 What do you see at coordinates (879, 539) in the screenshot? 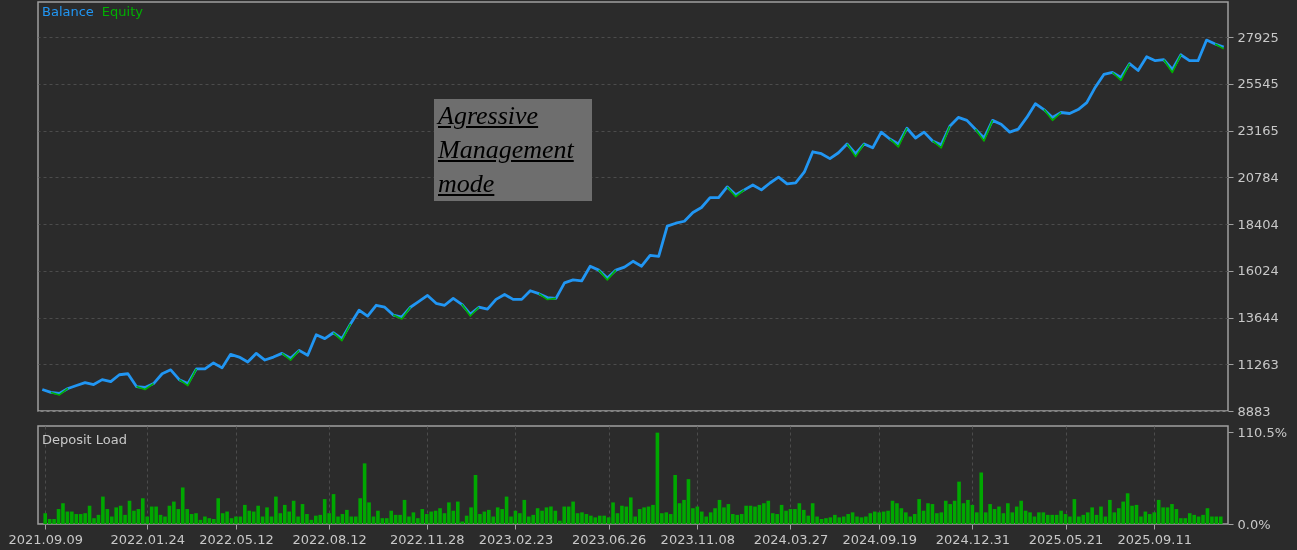
I see `x-tick-label: 2024.09.19` at bounding box center [879, 539].